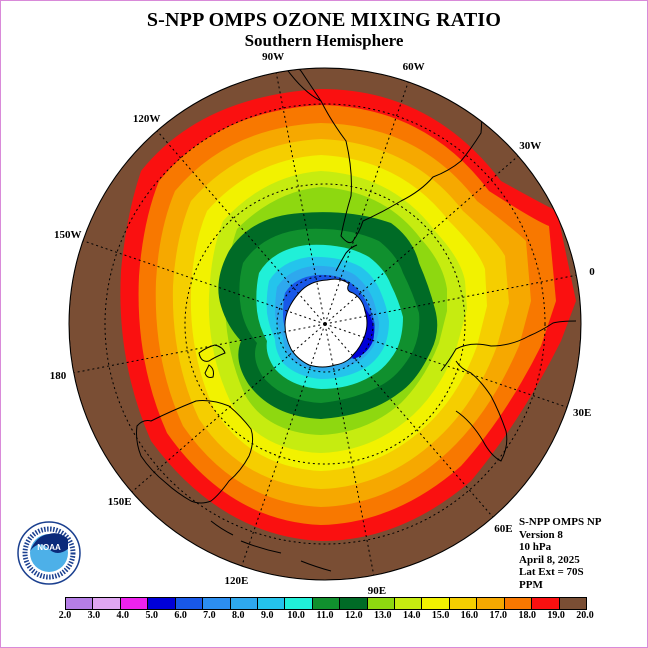 This screenshot has height=648, width=648. Describe the element at coordinates (346, 258) in the screenshot. I see `antarctic-peninsula` at that location.